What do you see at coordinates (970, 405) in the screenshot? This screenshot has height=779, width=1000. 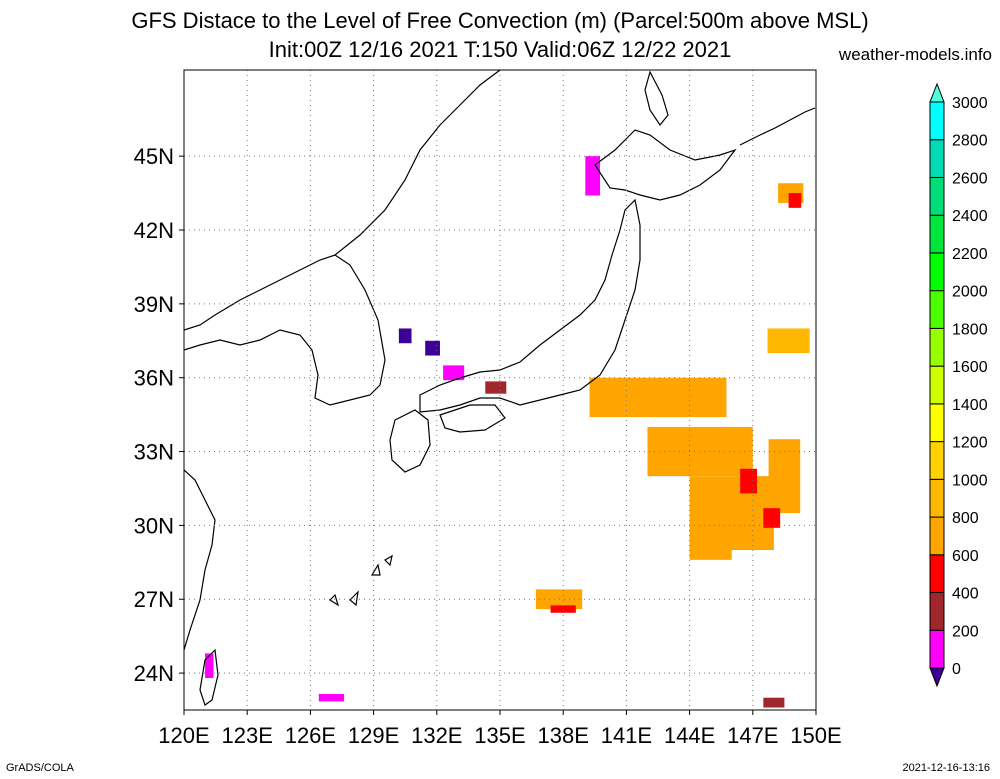 I see `colorbar-label: 1400` at bounding box center [970, 405].